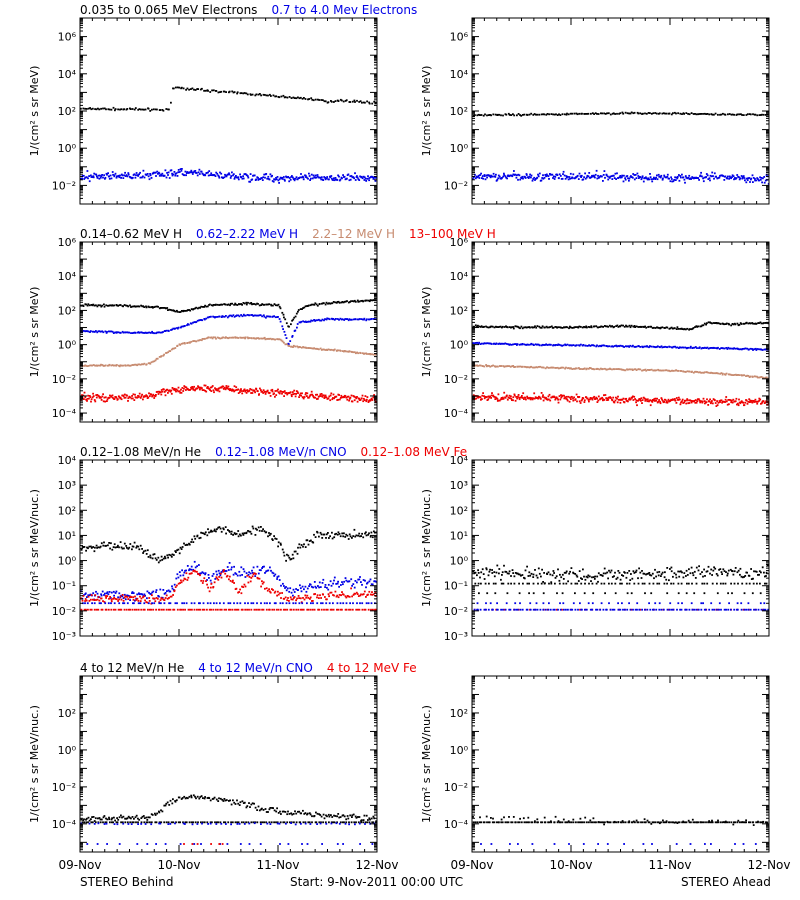 This screenshot has height=900, width=800. What do you see at coordinates (67, 310) in the screenshot?
I see `y-tick-label: 10²` at bounding box center [67, 310].